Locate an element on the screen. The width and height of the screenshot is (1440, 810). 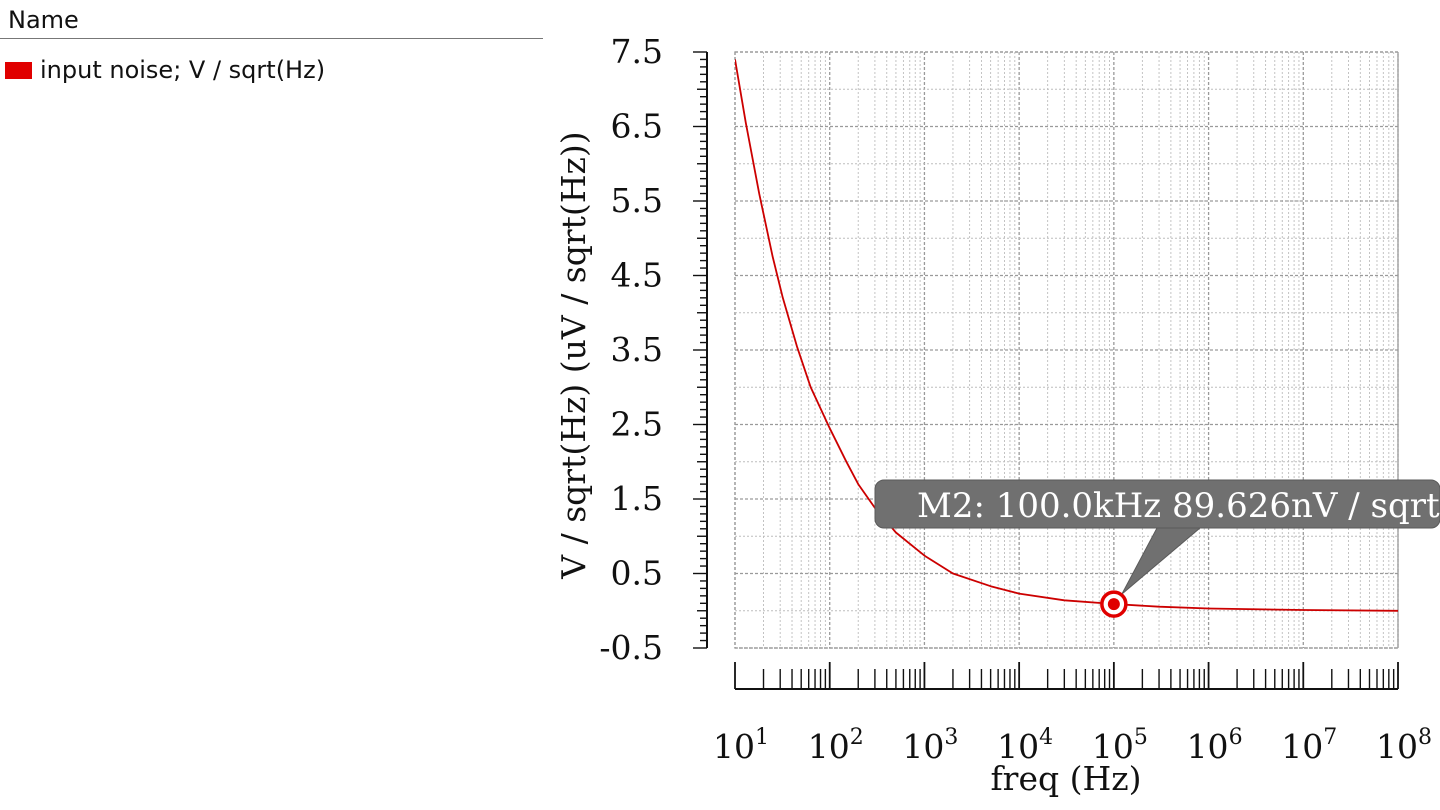
y-tick-label: 3.5 is located at coordinates (637, 349).